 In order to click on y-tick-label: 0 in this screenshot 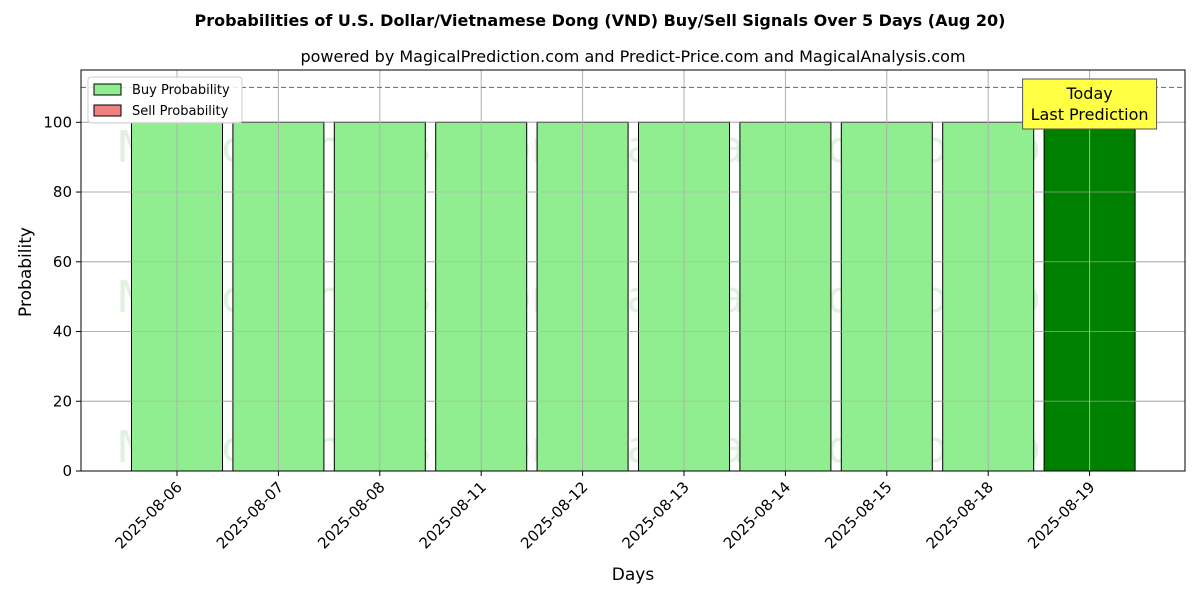, I will do `click(67, 471)`.